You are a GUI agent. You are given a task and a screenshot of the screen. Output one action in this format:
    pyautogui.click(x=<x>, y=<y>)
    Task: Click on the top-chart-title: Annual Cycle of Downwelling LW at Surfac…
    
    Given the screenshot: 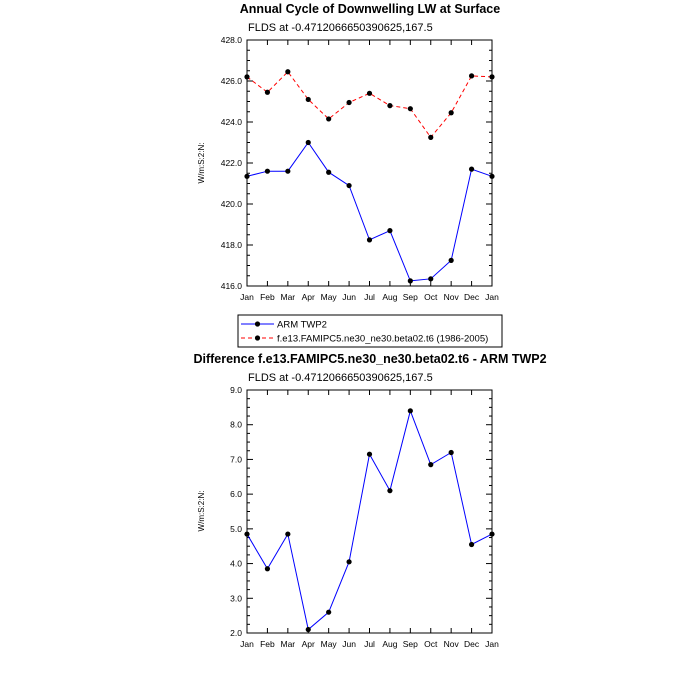 What is the action you would take?
    pyautogui.click(x=370, y=9)
    